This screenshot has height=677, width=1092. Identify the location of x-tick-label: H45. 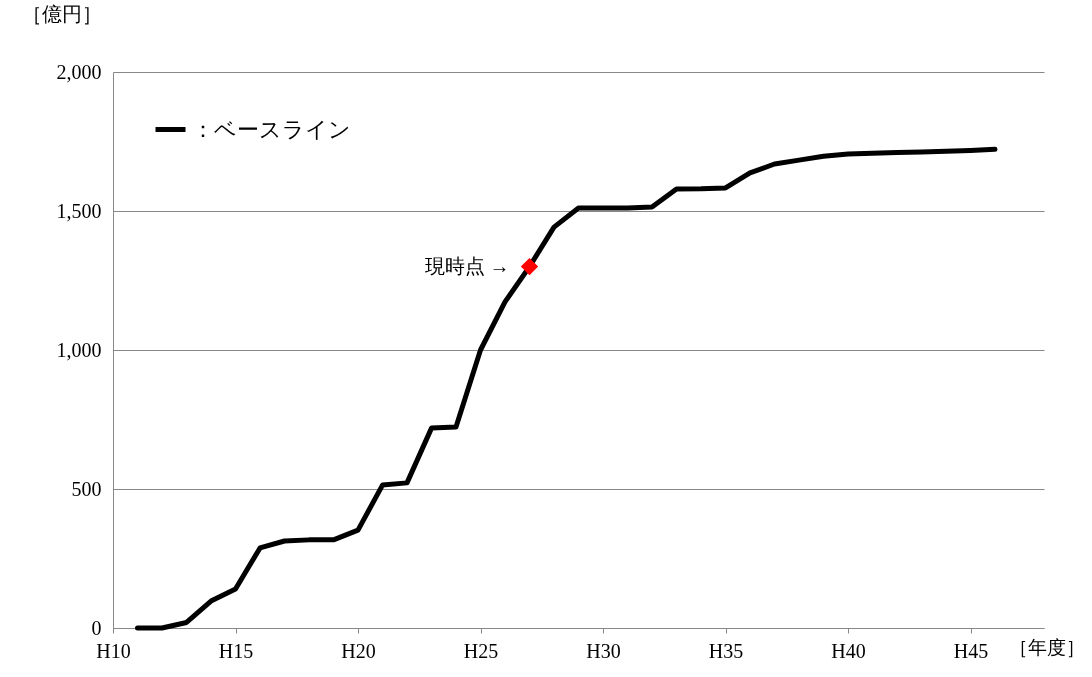
(971, 650).